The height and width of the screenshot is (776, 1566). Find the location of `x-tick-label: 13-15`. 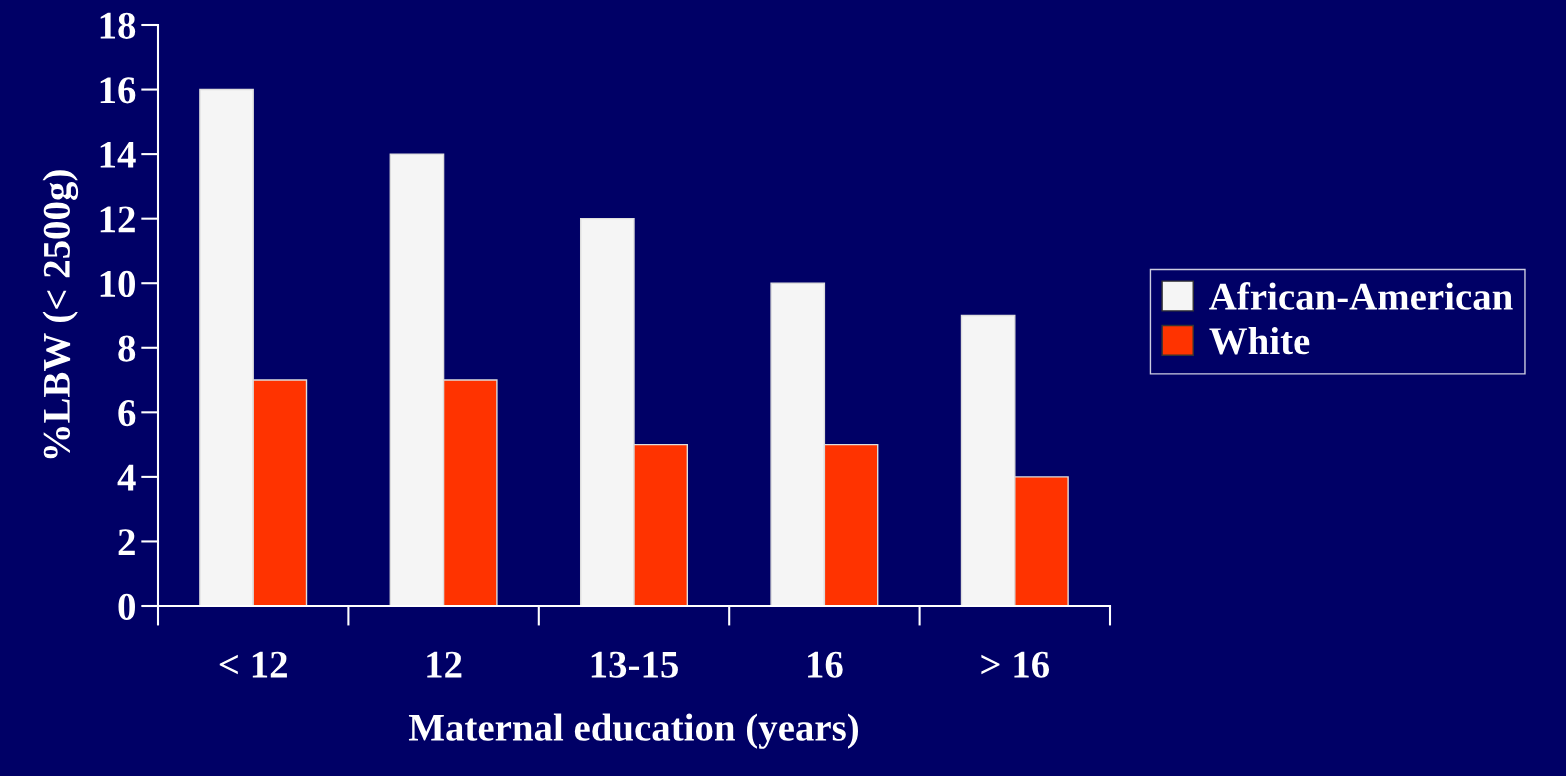

x-tick-label: 13-15 is located at coordinates (634, 664).